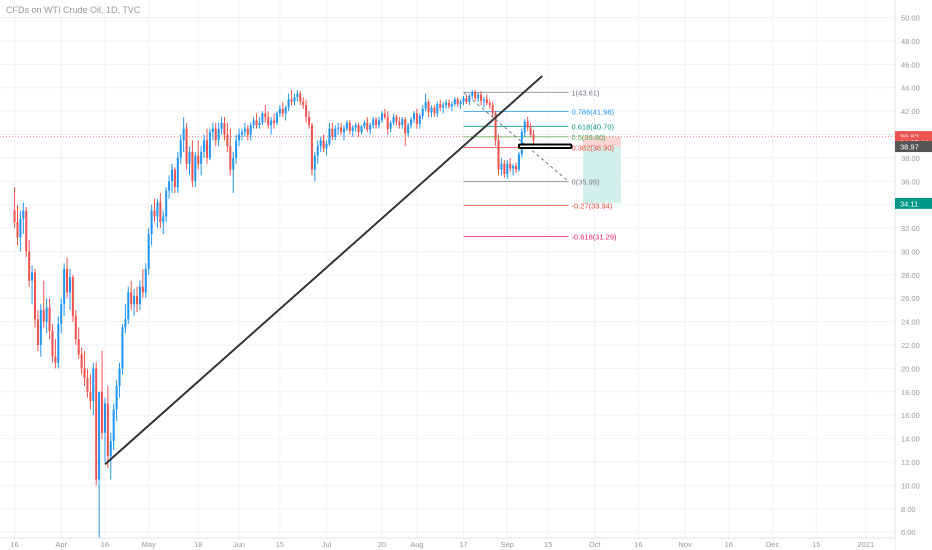 This screenshot has width=932, height=550. I want to click on price-badge: 38.97, so click(913, 147).